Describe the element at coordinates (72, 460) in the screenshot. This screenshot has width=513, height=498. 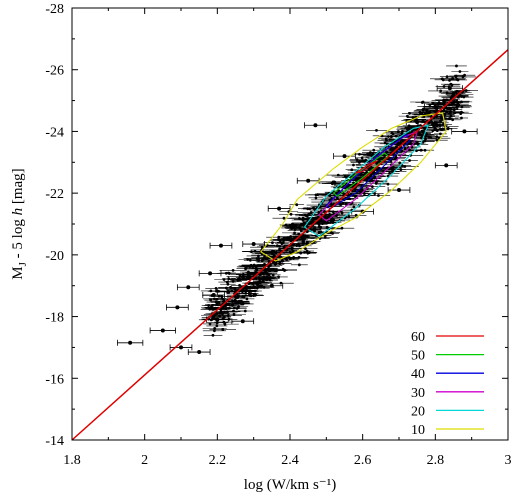
I see `x-tick-label: 1.8` at that location.